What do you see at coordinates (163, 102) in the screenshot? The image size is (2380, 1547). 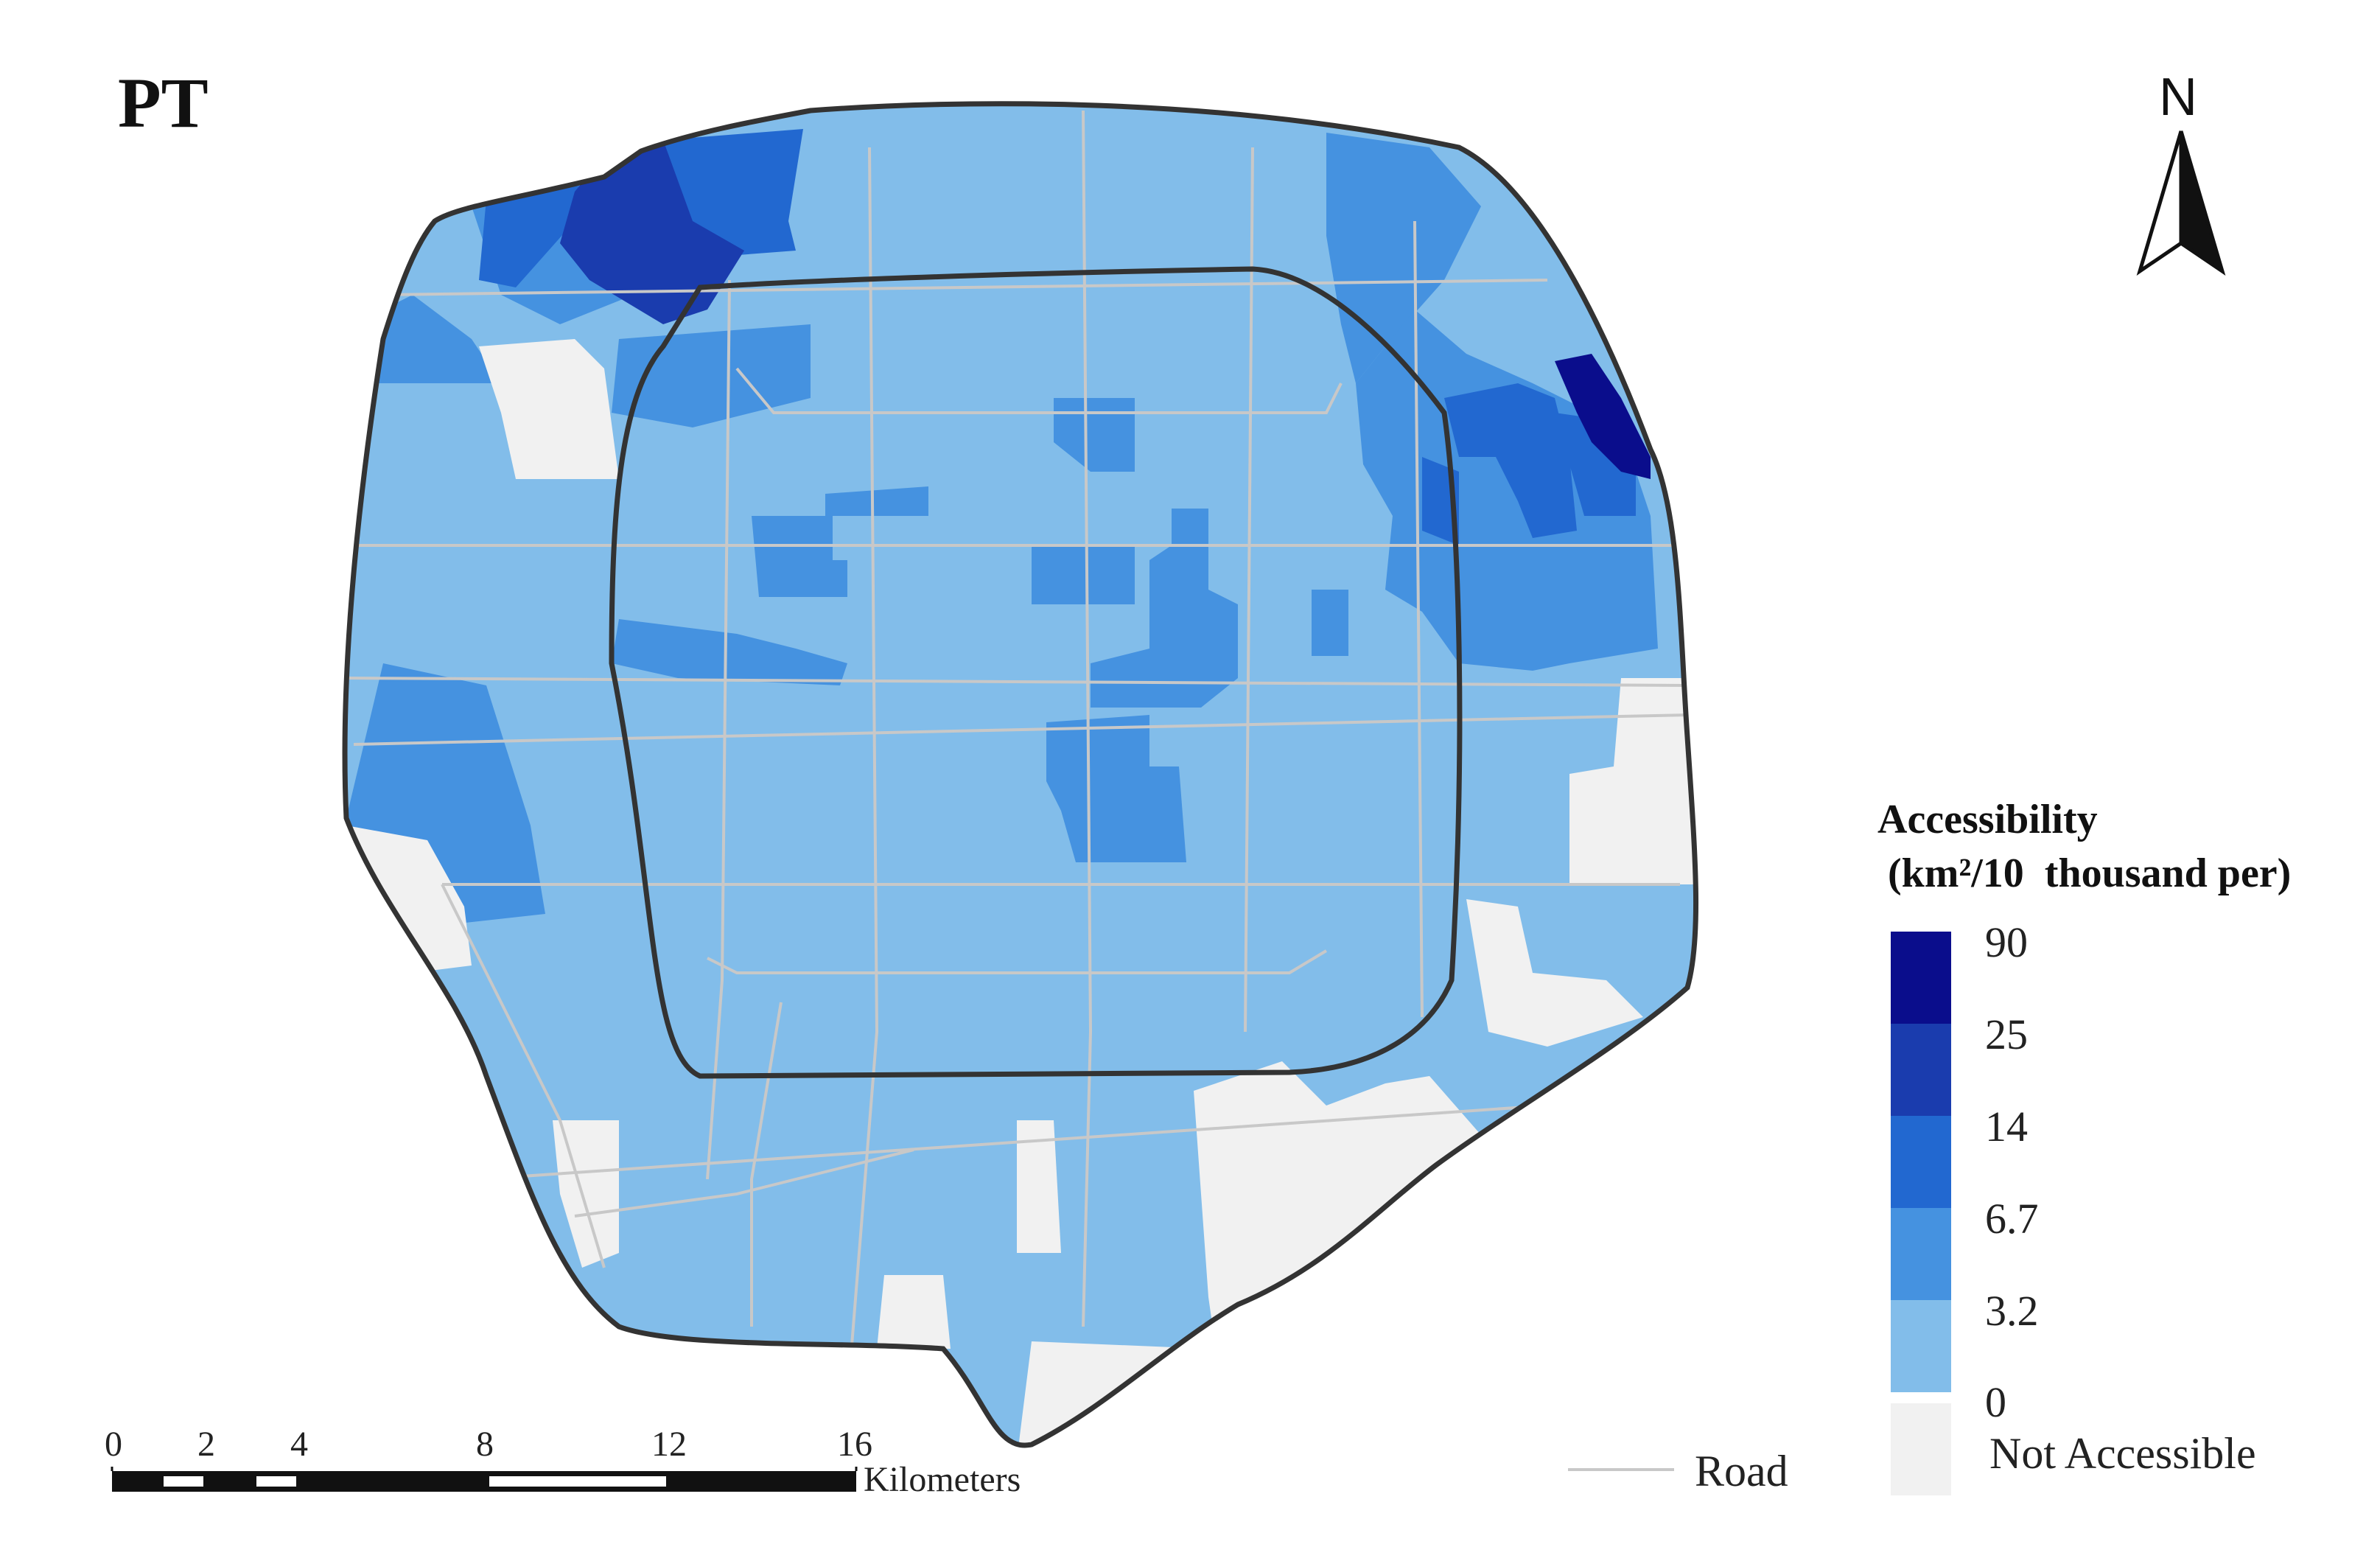 I see `panel-title: PT` at bounding box center [163, 102].